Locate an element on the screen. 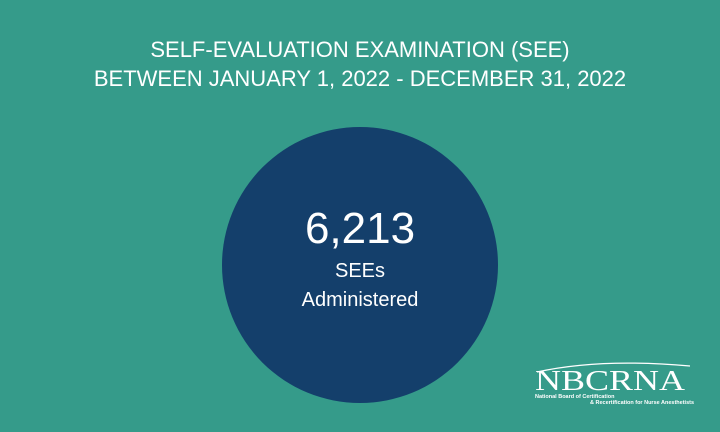  logo-swoosh is located at coordinates (613, 367).